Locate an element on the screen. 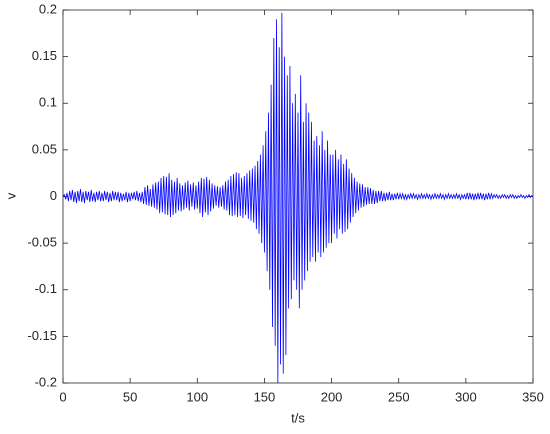 Image resolution: width=550 pixels, height=434 pixels. x-axis-label: t/s is located at coordinates (298, 417).